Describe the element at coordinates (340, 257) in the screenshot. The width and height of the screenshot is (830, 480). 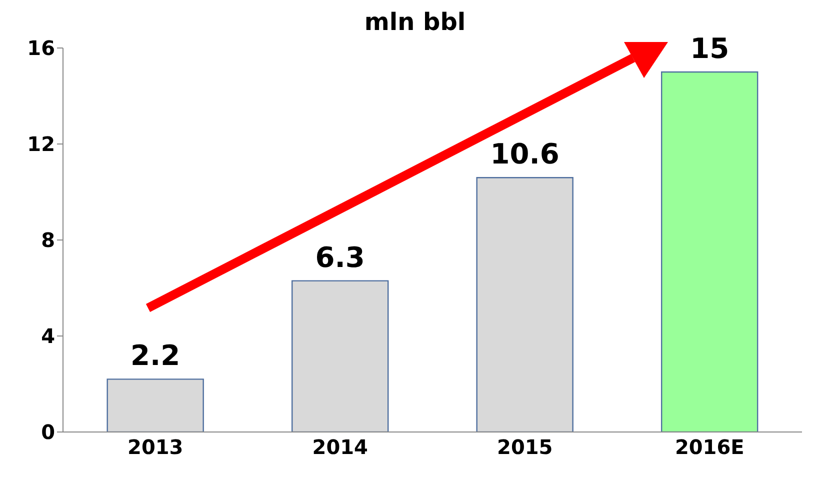
I see `data-label: 6.3` at that location.